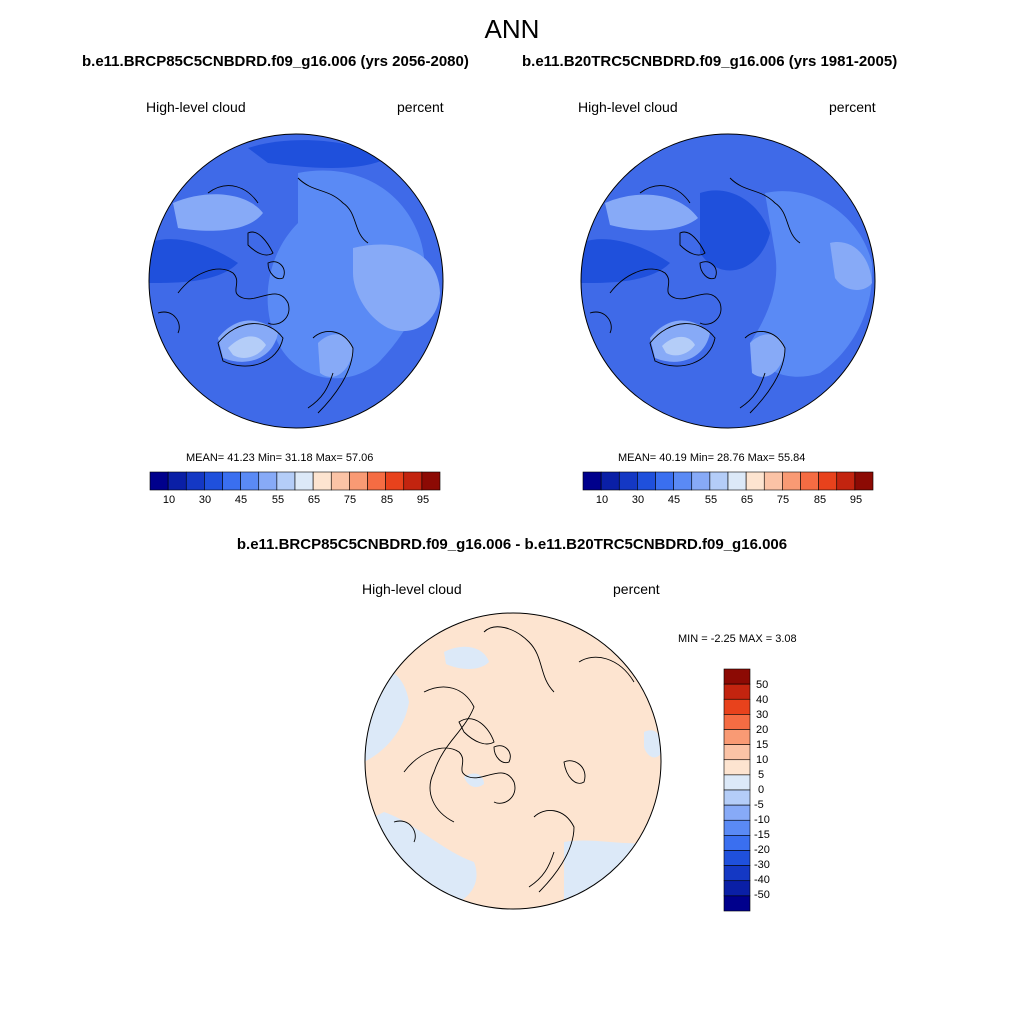  I want to click on diff-cbar-tick: -15, so click(762, 835).